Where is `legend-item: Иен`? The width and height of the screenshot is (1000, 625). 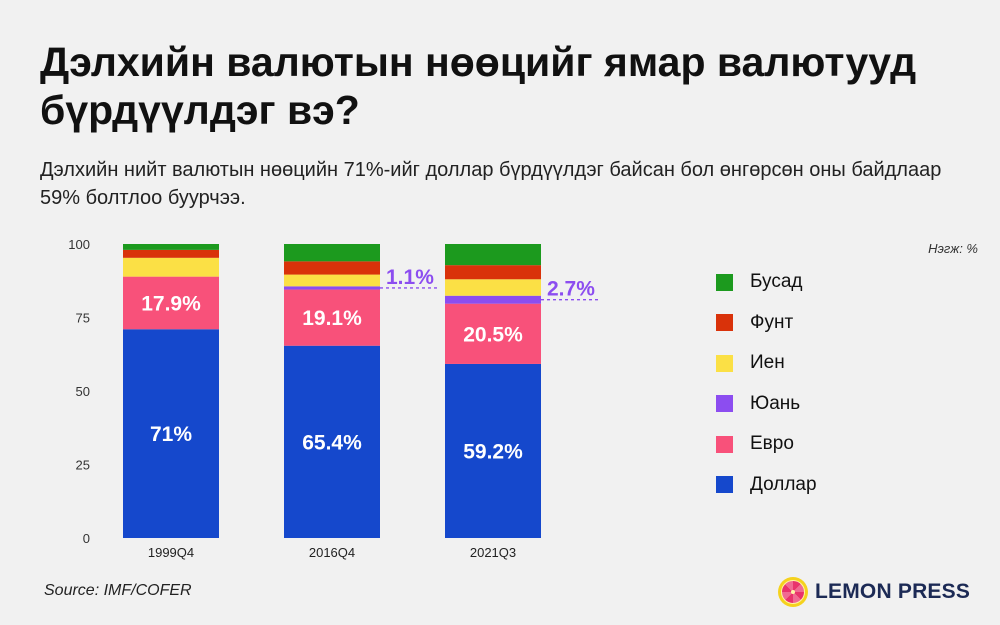
legend-item: Иен is located at coordinates (766, 363).